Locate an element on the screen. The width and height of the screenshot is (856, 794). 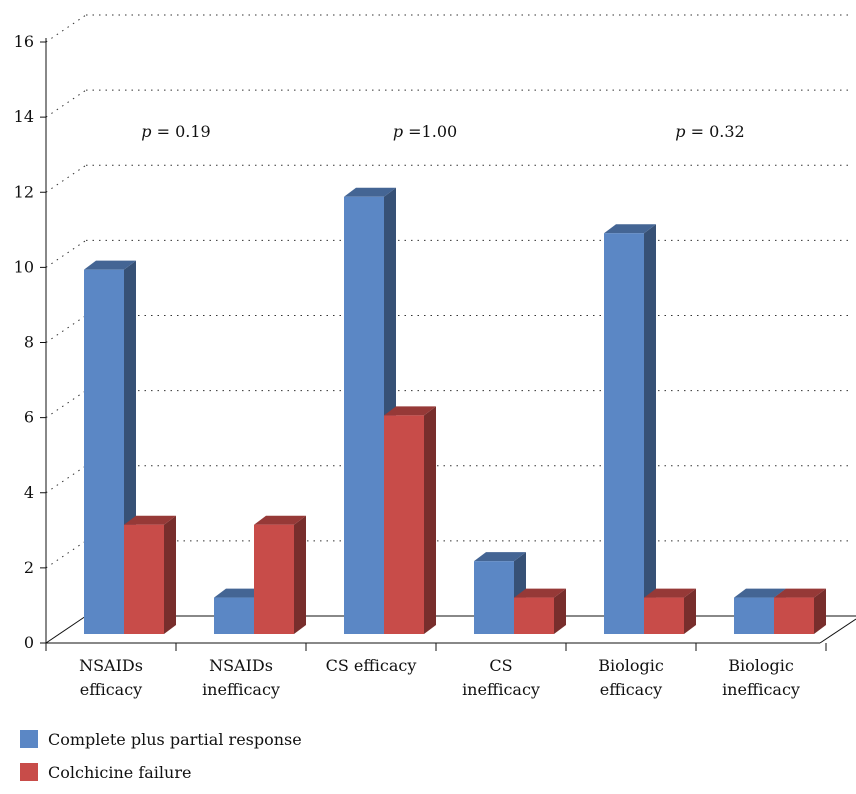
y-tick-label: 4 is located at coordinates (29, 492).